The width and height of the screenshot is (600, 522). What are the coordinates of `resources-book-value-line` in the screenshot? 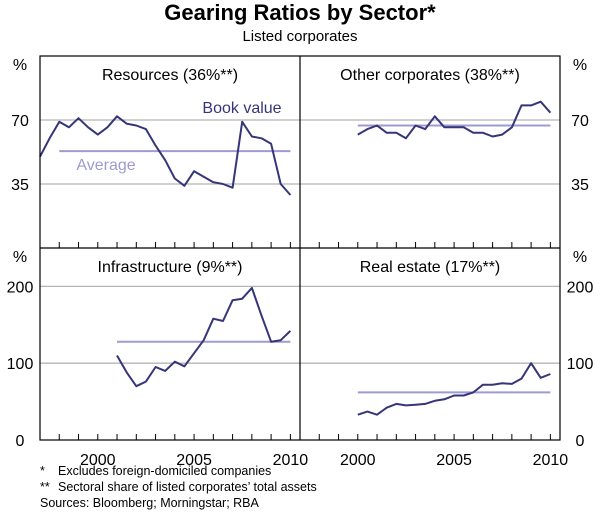 It's located at (165, 155).